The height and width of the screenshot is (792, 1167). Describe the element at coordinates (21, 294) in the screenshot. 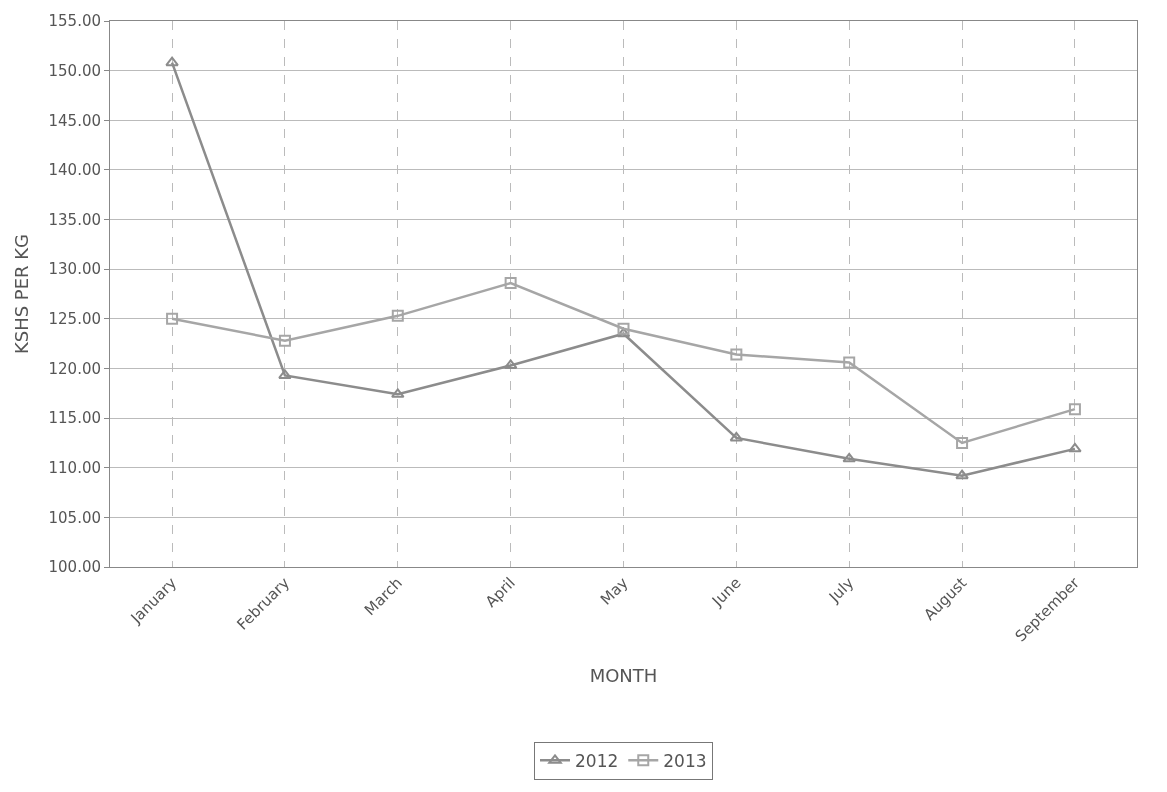

I see `y-axis-title: KSHS PER KG` at that location.